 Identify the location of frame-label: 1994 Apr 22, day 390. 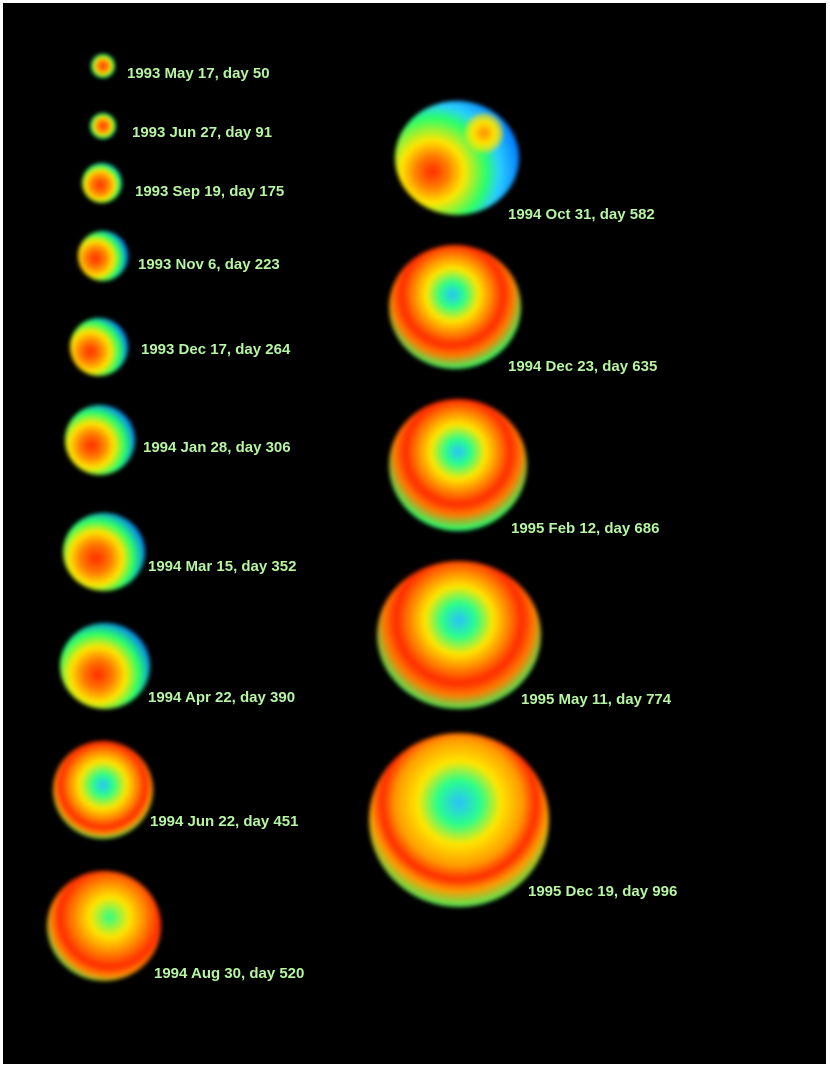
(222, 697).